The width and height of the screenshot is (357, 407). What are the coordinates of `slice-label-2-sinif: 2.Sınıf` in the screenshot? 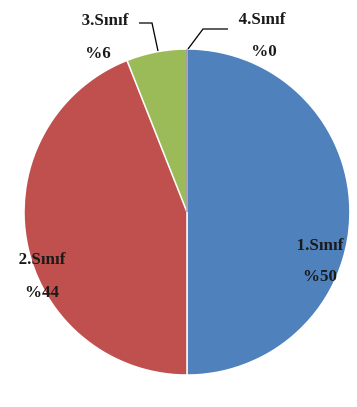 It's located at (42, 258).